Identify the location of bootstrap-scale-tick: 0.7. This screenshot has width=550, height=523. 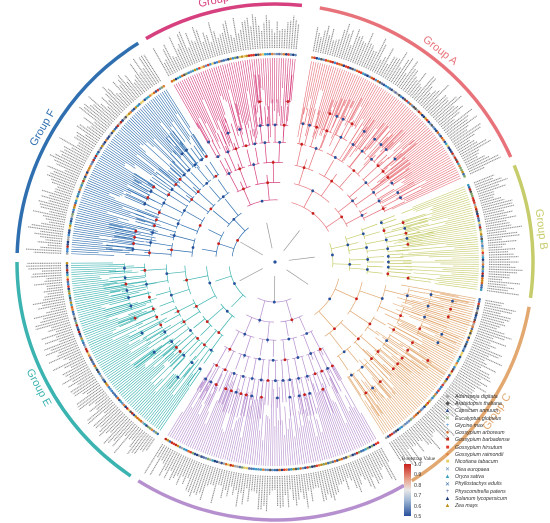
(418, 496).